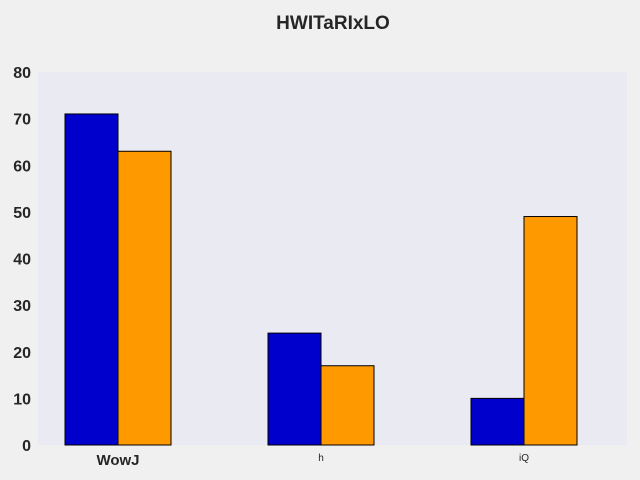 The image size is (640, 480). Describe the element at coordinates (117, 460) in the screenshot. I see `x-tick-label: WowJ` at that location.